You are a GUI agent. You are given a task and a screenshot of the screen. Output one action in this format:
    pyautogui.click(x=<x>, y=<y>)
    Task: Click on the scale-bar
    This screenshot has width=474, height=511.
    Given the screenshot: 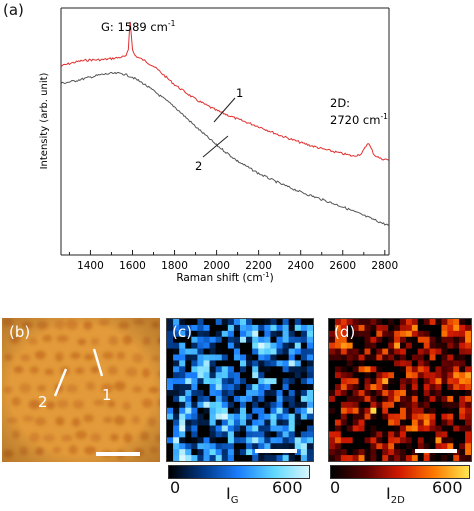 What is the action you would take?
    pyautogui.click(x=118, y=454)
    